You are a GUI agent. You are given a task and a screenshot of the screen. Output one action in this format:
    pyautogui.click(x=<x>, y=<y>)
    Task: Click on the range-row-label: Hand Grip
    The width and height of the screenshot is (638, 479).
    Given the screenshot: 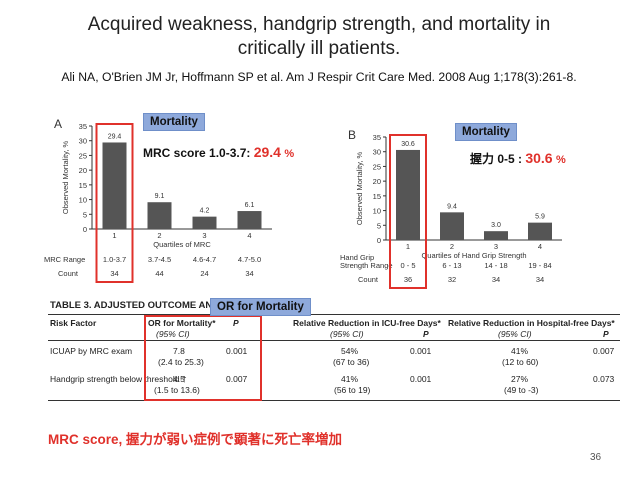 What is the action you would take?
    pyautogui.click(x=357, y=257)
    